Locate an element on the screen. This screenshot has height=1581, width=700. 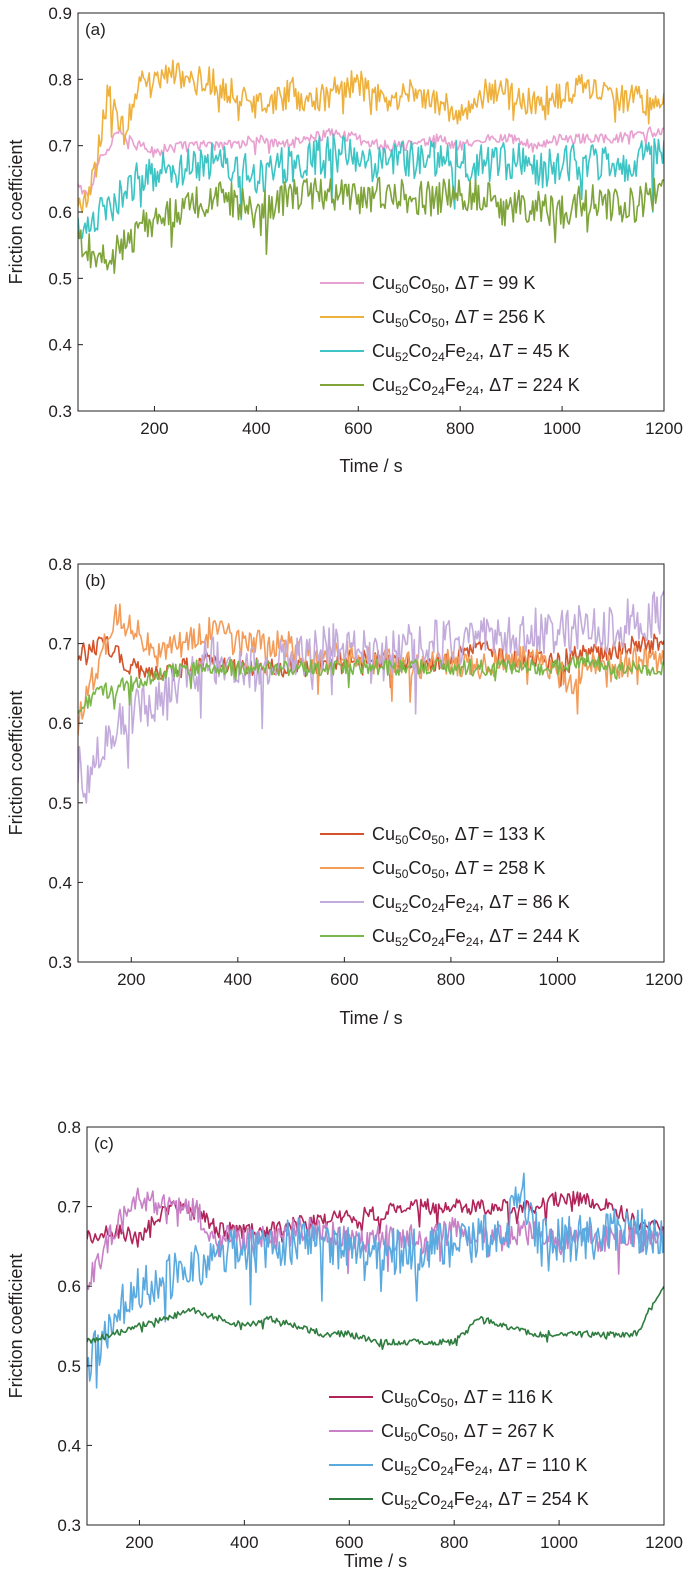
legend-item-3: Cu52Co24Fe24, ΔT = 86 K is located at coordinates (445, 903).